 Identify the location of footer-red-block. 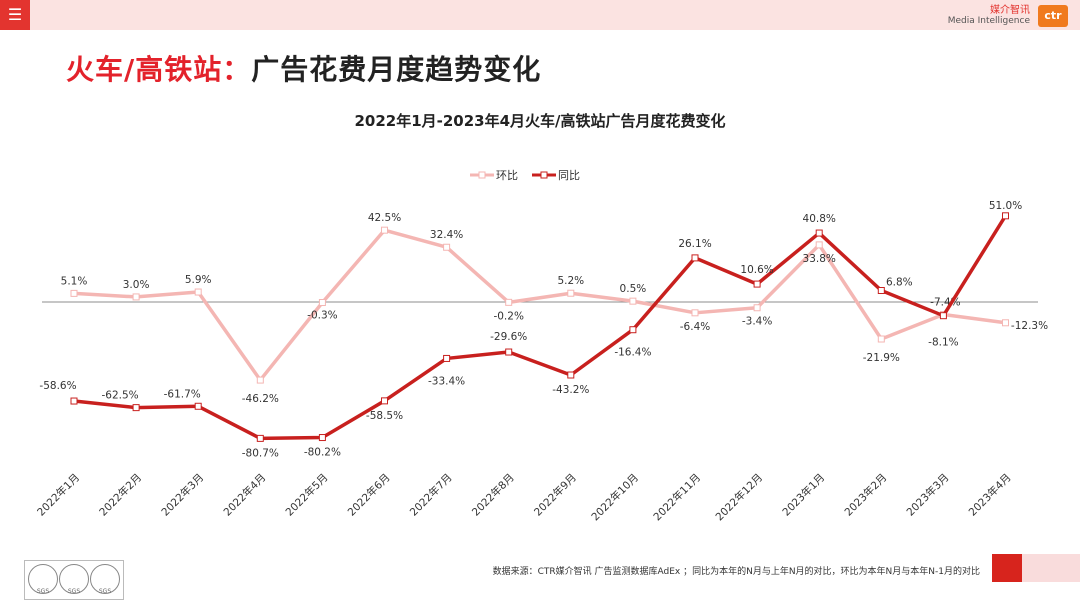
(1007, 568).